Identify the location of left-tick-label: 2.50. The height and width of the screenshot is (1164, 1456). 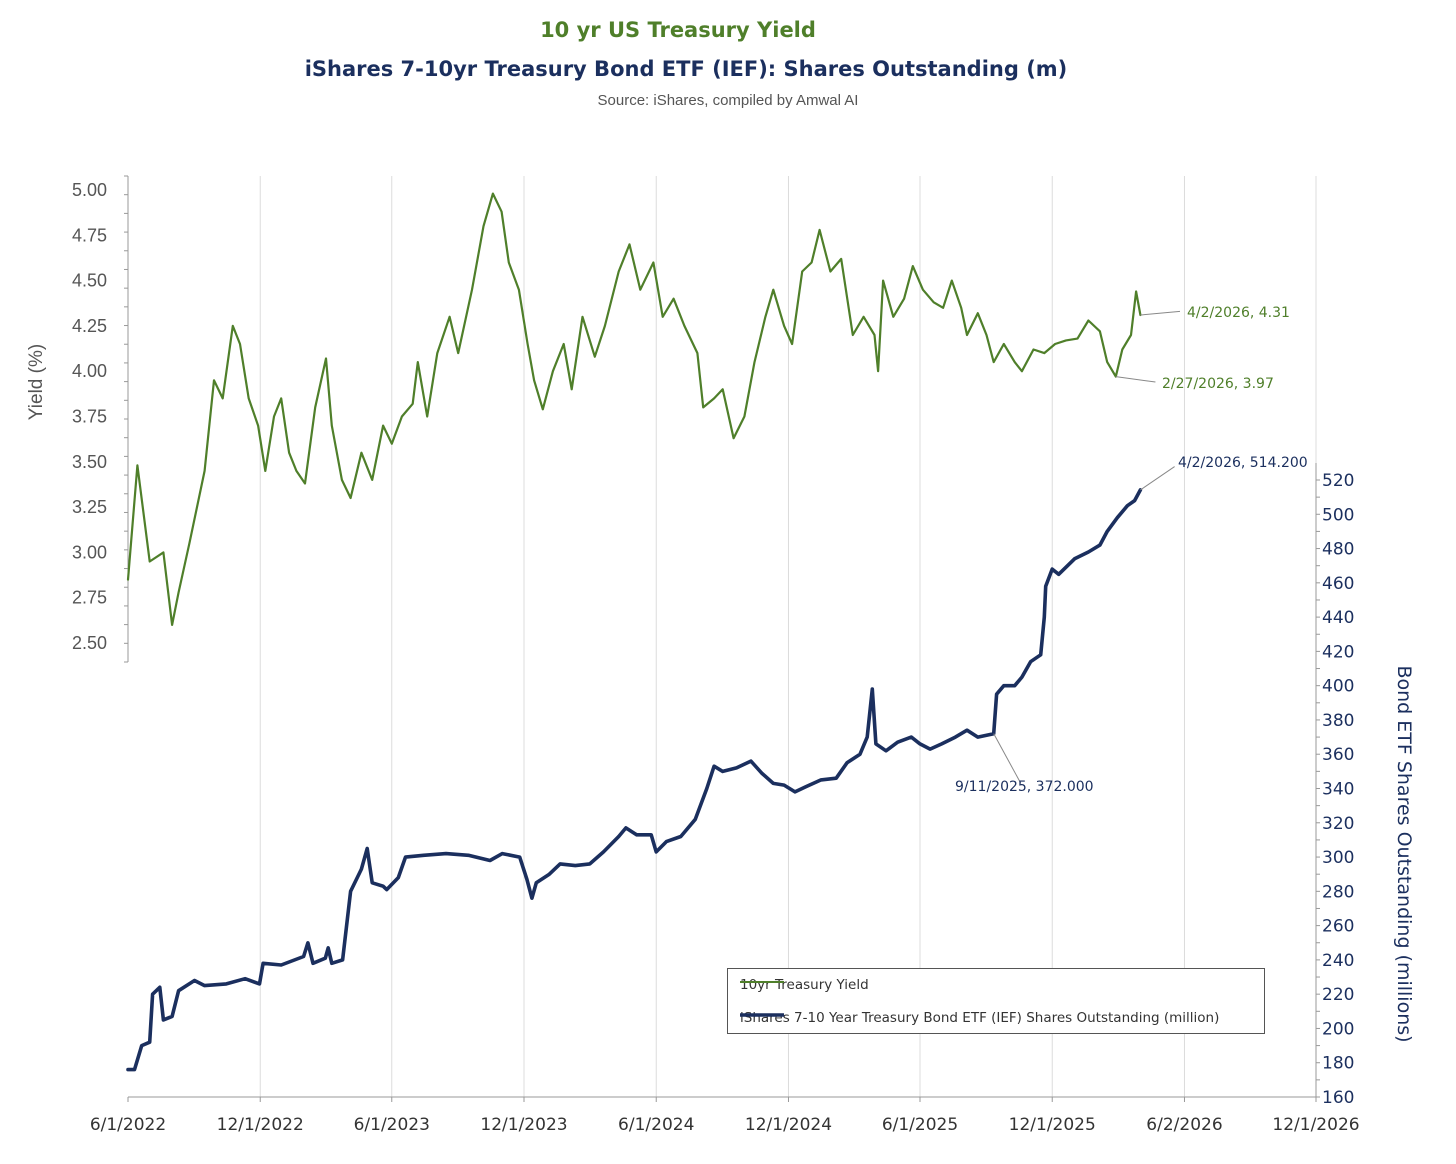
(89, 643).